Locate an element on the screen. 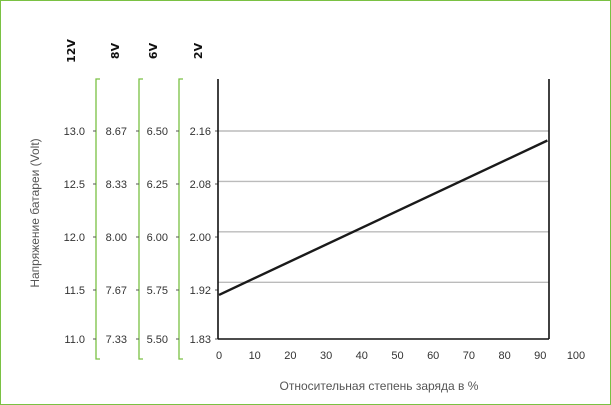  x-tick-label: 80 is located at coordinates (504, 356).